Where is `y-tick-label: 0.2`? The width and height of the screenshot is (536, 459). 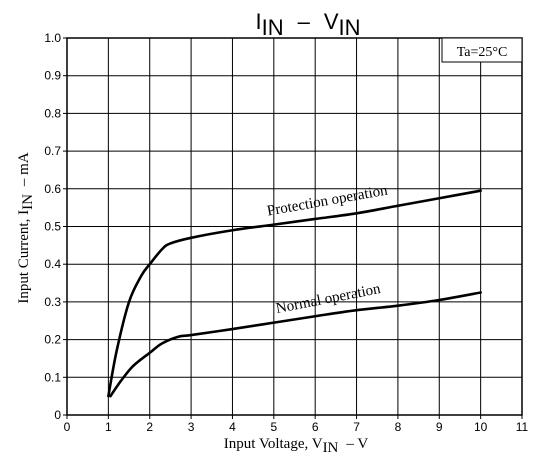 y-tick-label: 0.2 is located at coordinates (52, 340).